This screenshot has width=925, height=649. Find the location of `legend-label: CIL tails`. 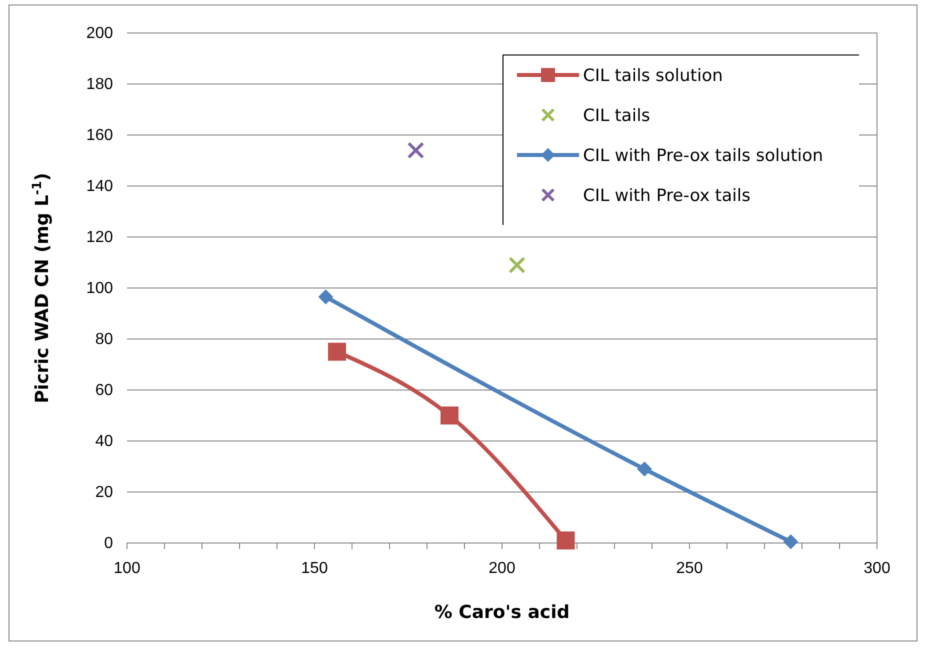

legend-label: CIL tails is located at coordinates (616, 116).